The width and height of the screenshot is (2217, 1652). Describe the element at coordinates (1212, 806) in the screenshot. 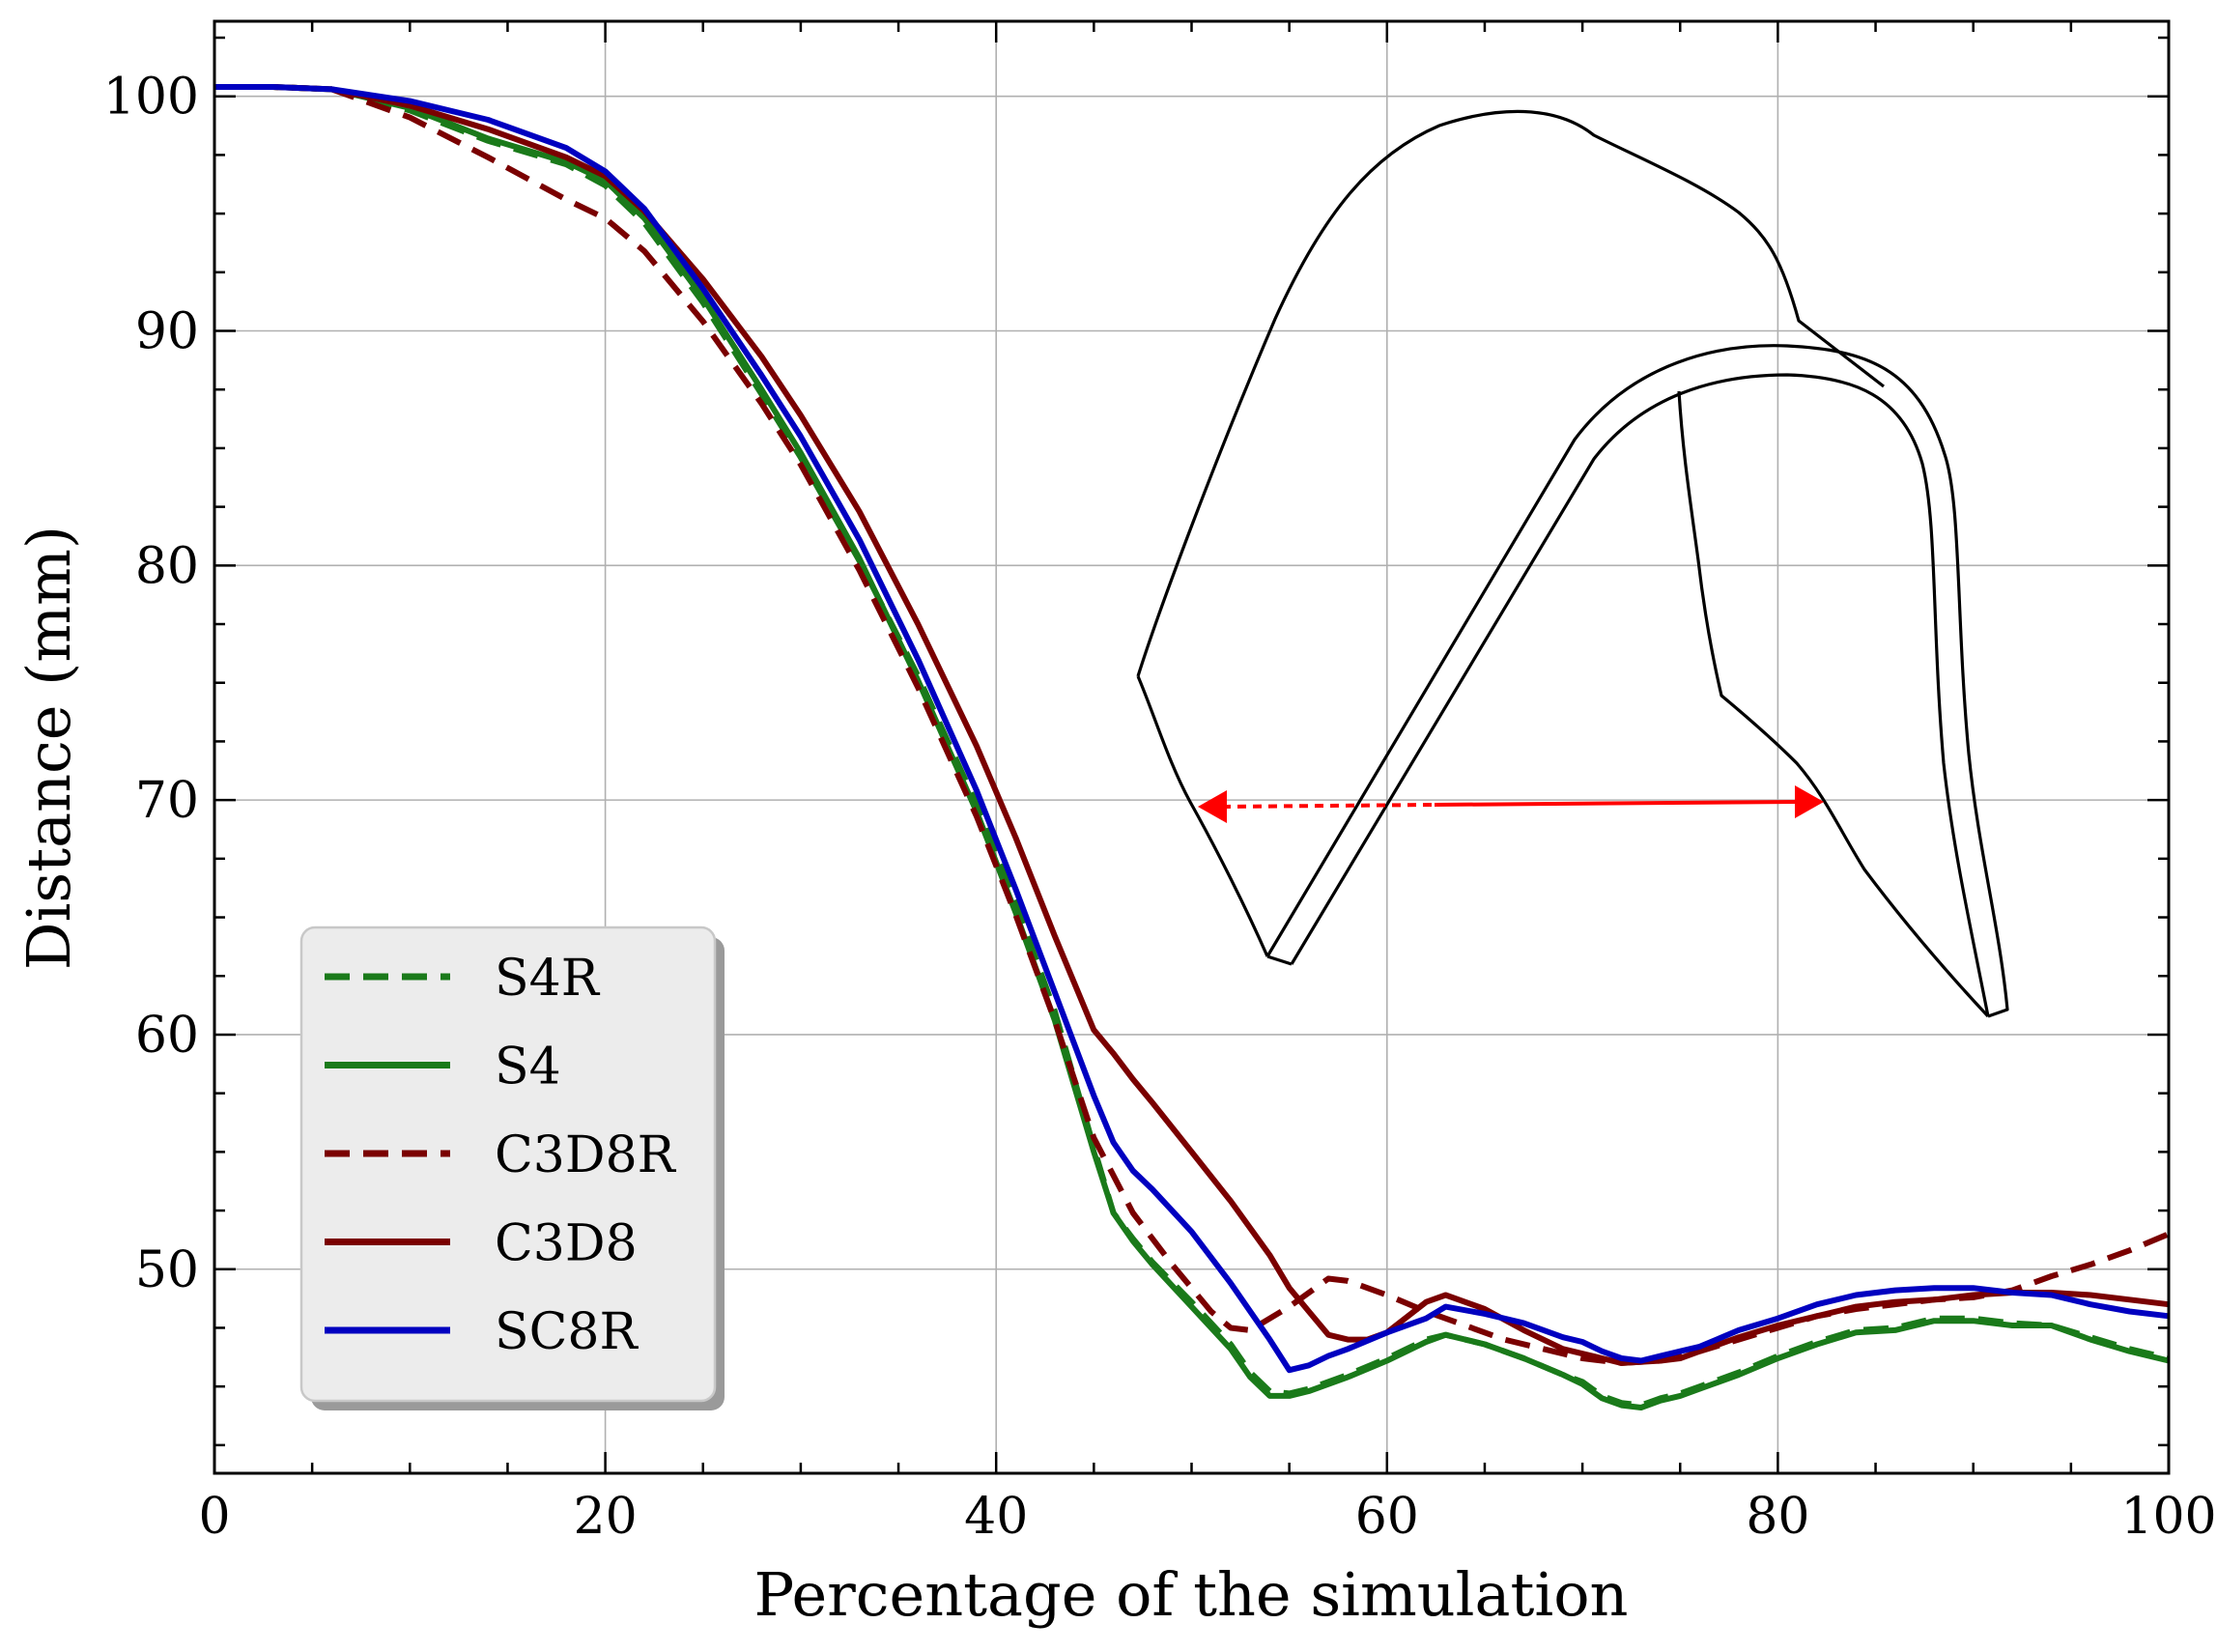

I see `arrowhead-left` at that location.